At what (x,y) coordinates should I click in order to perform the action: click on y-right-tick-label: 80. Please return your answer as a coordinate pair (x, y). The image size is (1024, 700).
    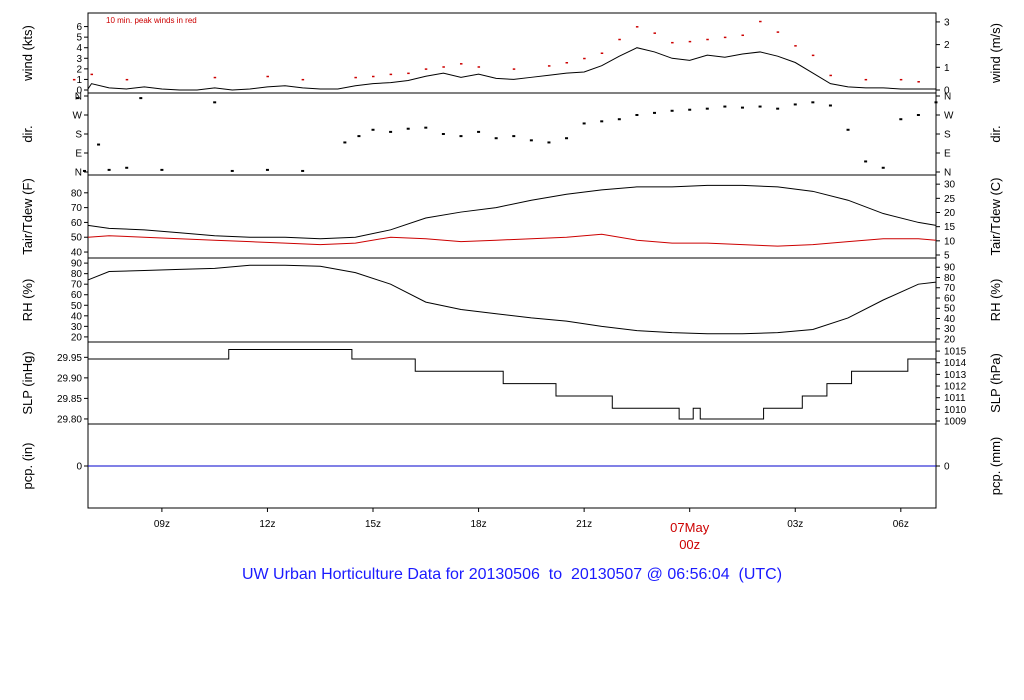
    Looking at the image, I should click on (950, 278).